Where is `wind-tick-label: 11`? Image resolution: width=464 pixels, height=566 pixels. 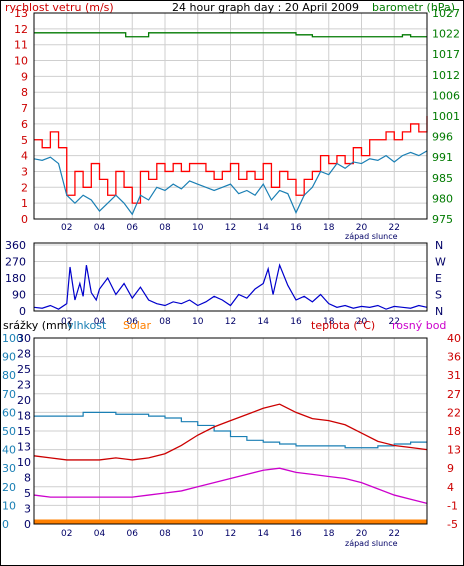
wind-tick-label: 11 is located at coordinates (21, 45).